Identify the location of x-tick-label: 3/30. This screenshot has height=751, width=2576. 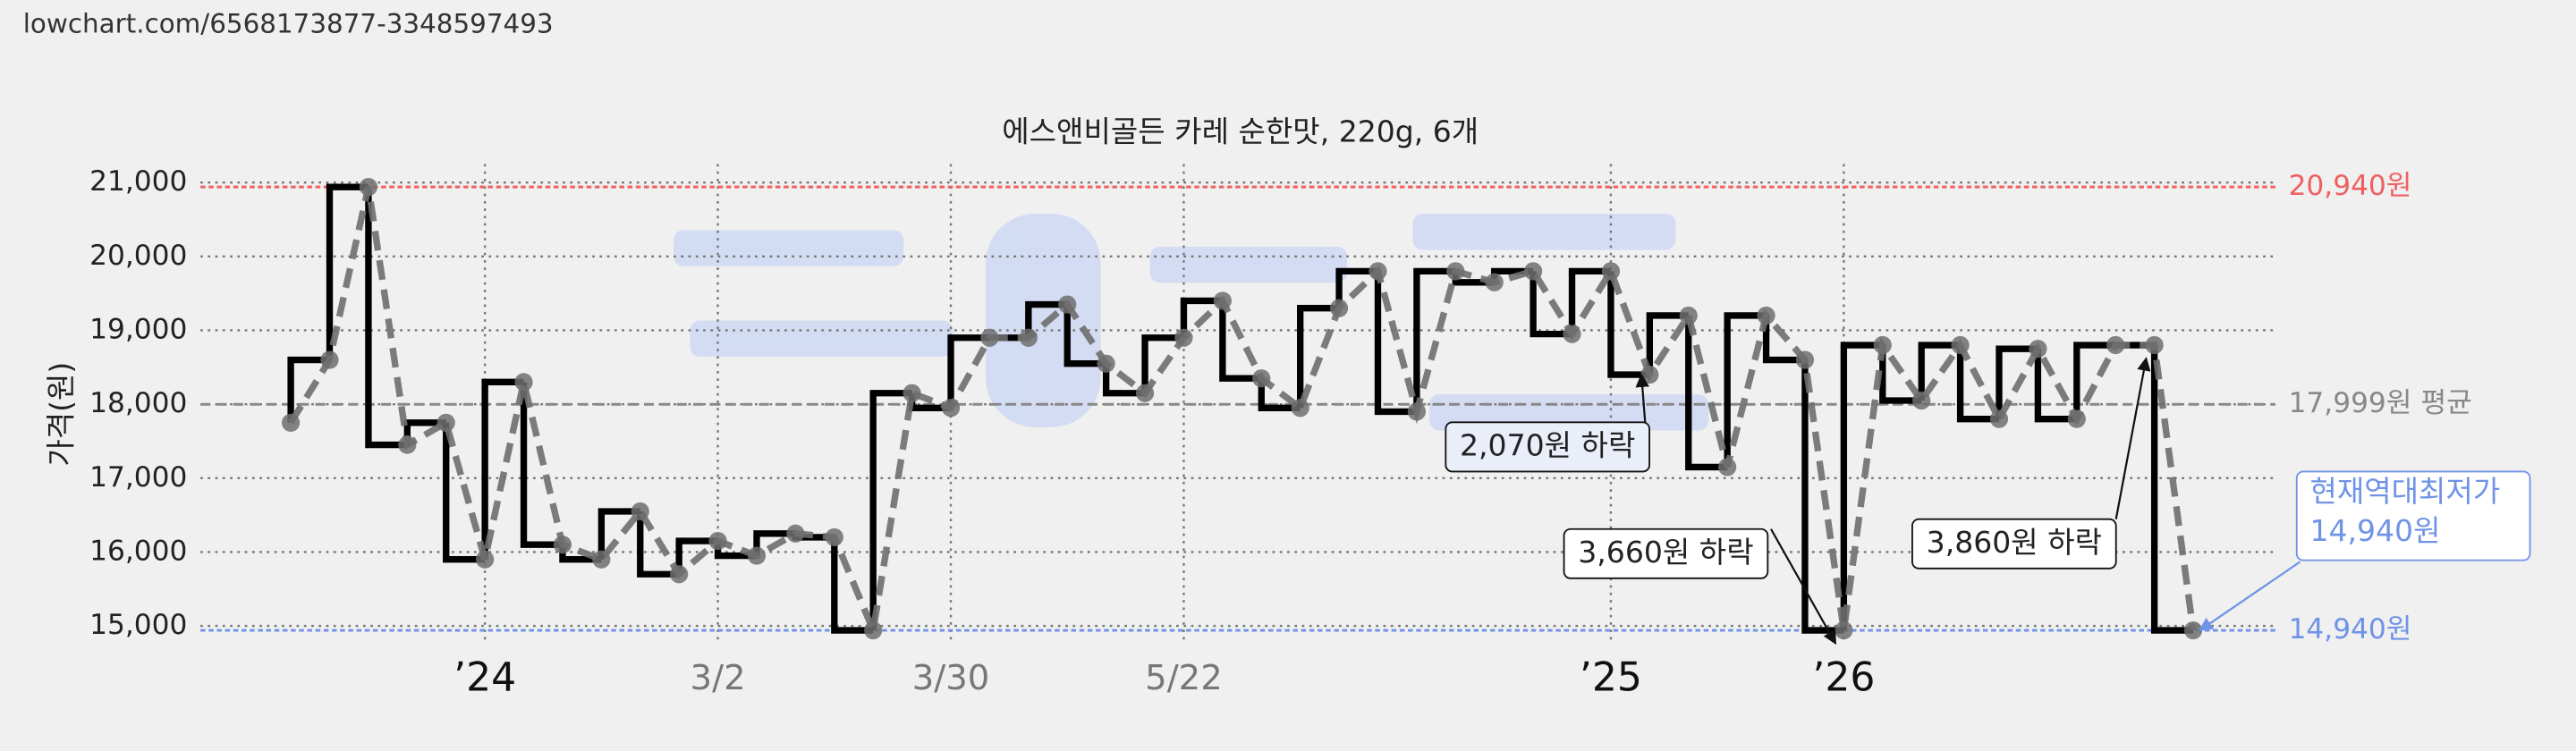
(951, 678).